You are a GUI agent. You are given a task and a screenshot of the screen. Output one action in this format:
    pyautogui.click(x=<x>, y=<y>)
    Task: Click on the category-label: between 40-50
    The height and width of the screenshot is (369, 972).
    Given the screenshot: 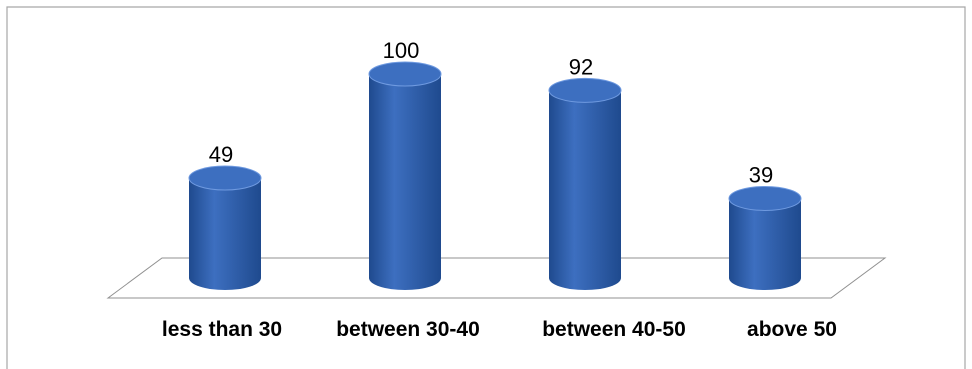 What is the action you would take?
    pyautogui.click(x=614, y=329)
    